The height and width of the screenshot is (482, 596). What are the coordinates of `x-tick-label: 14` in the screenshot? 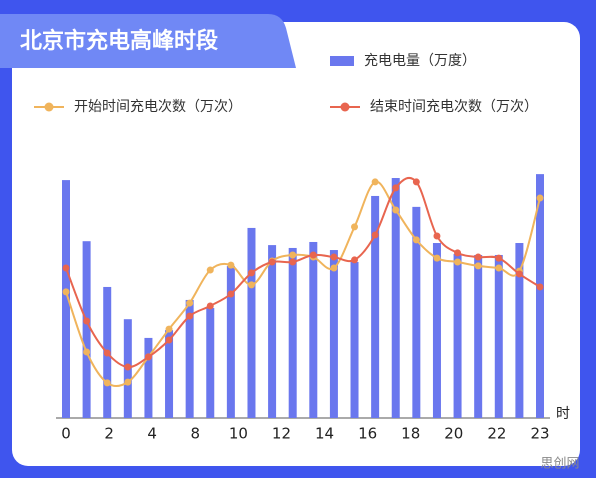 It's located at (324, 434).